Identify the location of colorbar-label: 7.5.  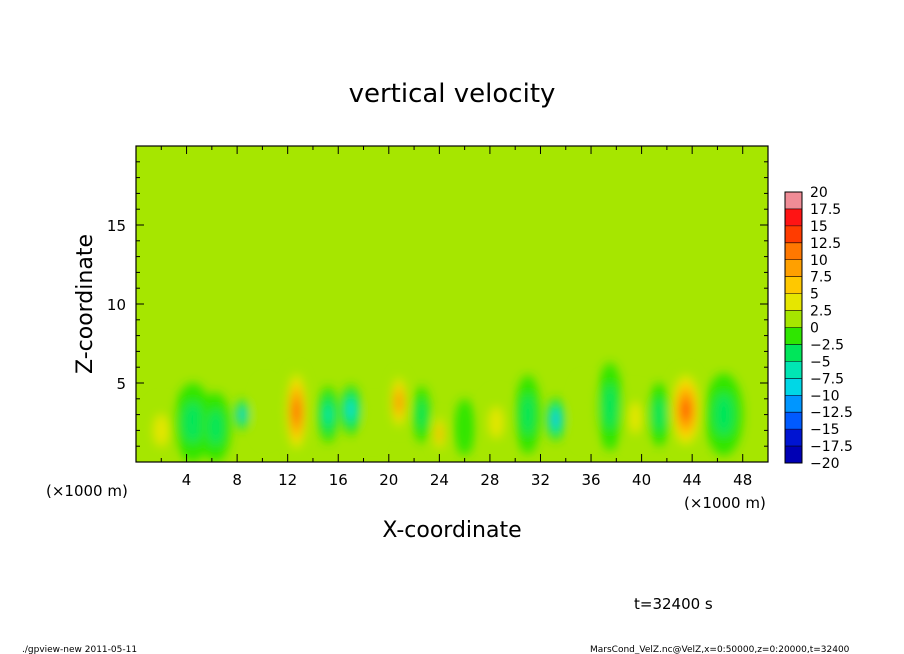
(821, 278).